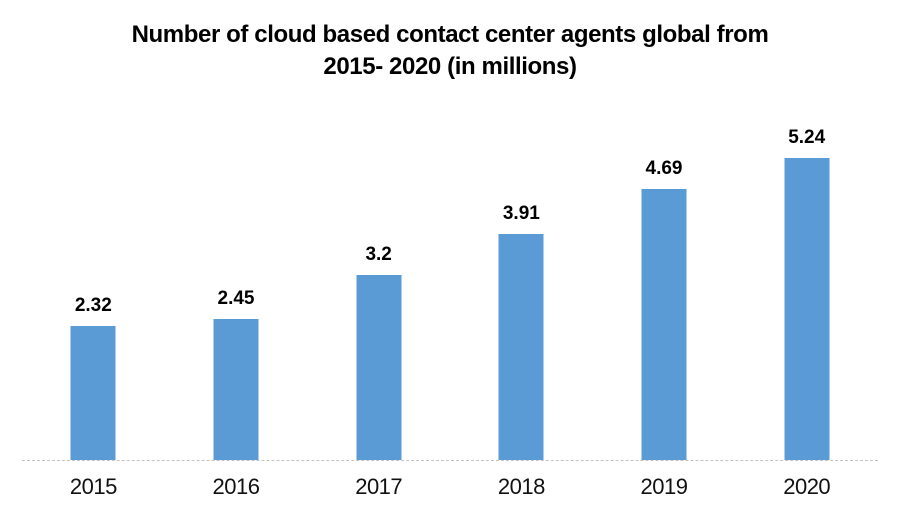 This screenshot has height=525, width=900. I want to click on bar-column-2018: 3.91, so click(521, 284).